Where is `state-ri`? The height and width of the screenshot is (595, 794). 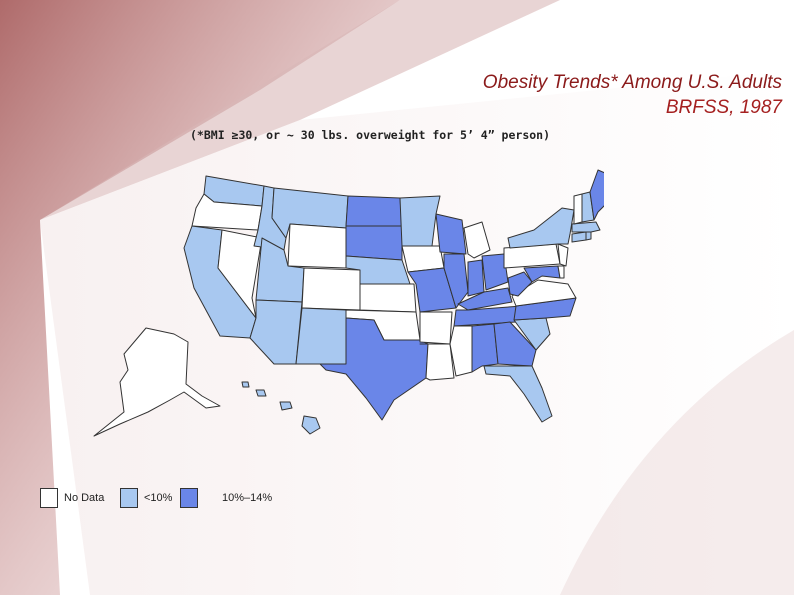
state-ri is located at coordinates (588, 236).